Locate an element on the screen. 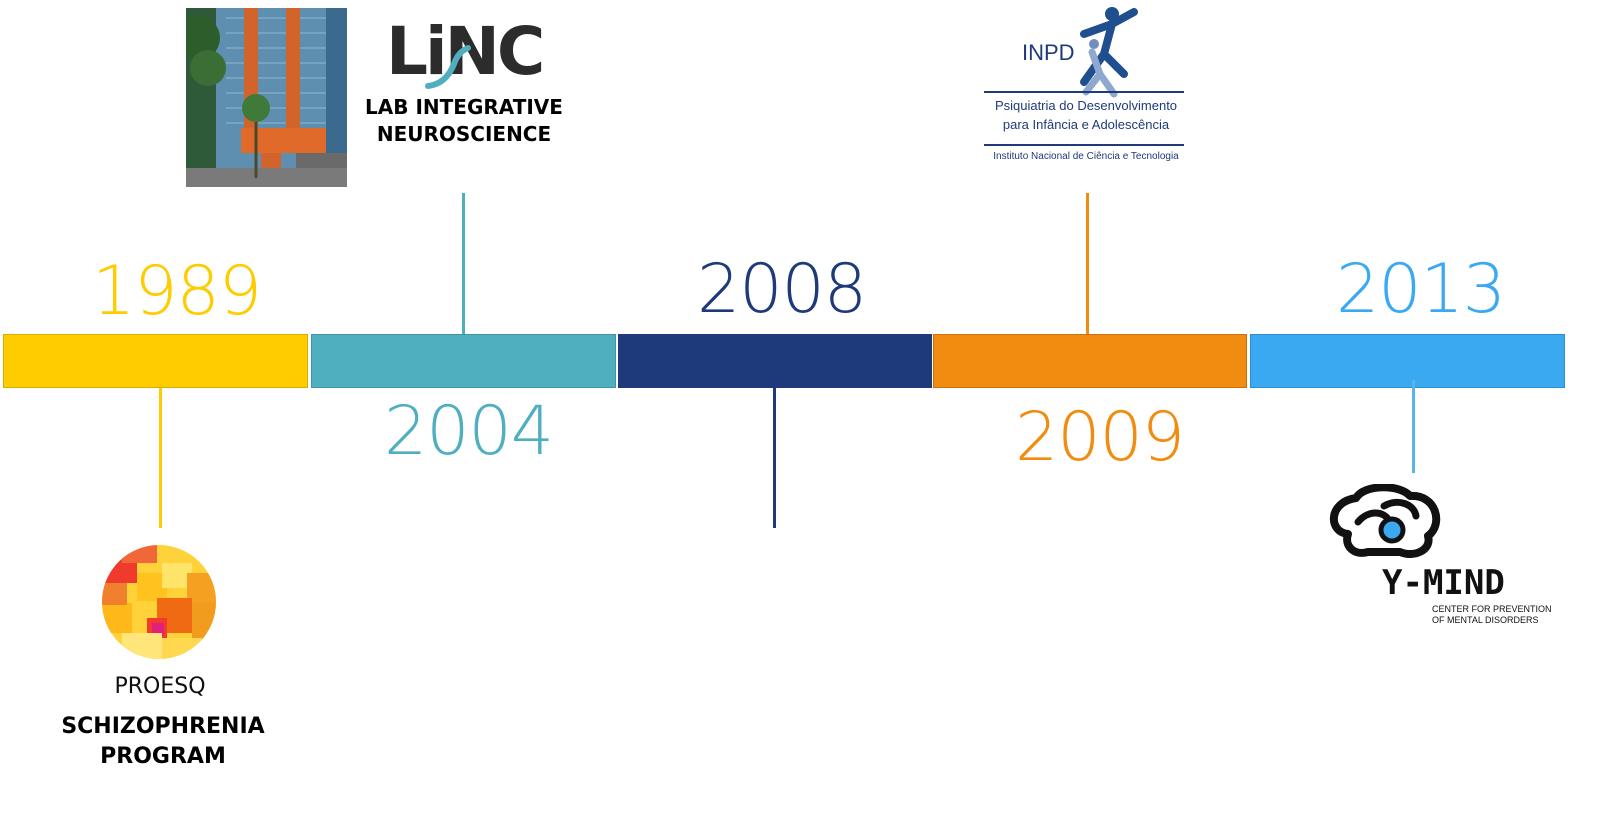 The height and width of the screenshot is (815, 1608). connector-2004 is located at coordinates (463, 263).